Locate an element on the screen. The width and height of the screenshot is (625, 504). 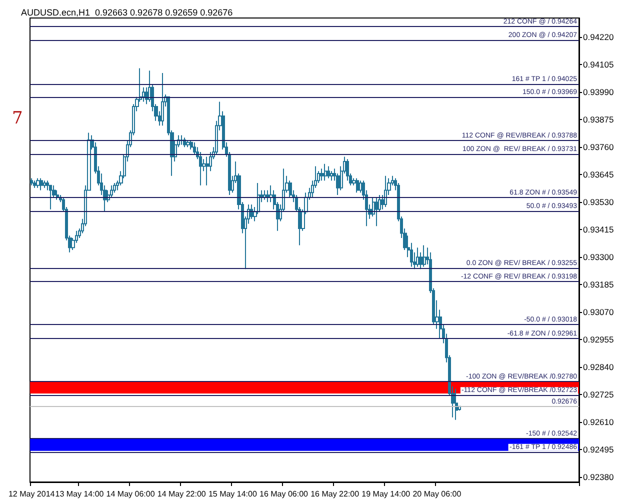
y-tick-label: 0.92725 is located at coordinates (598, 395).